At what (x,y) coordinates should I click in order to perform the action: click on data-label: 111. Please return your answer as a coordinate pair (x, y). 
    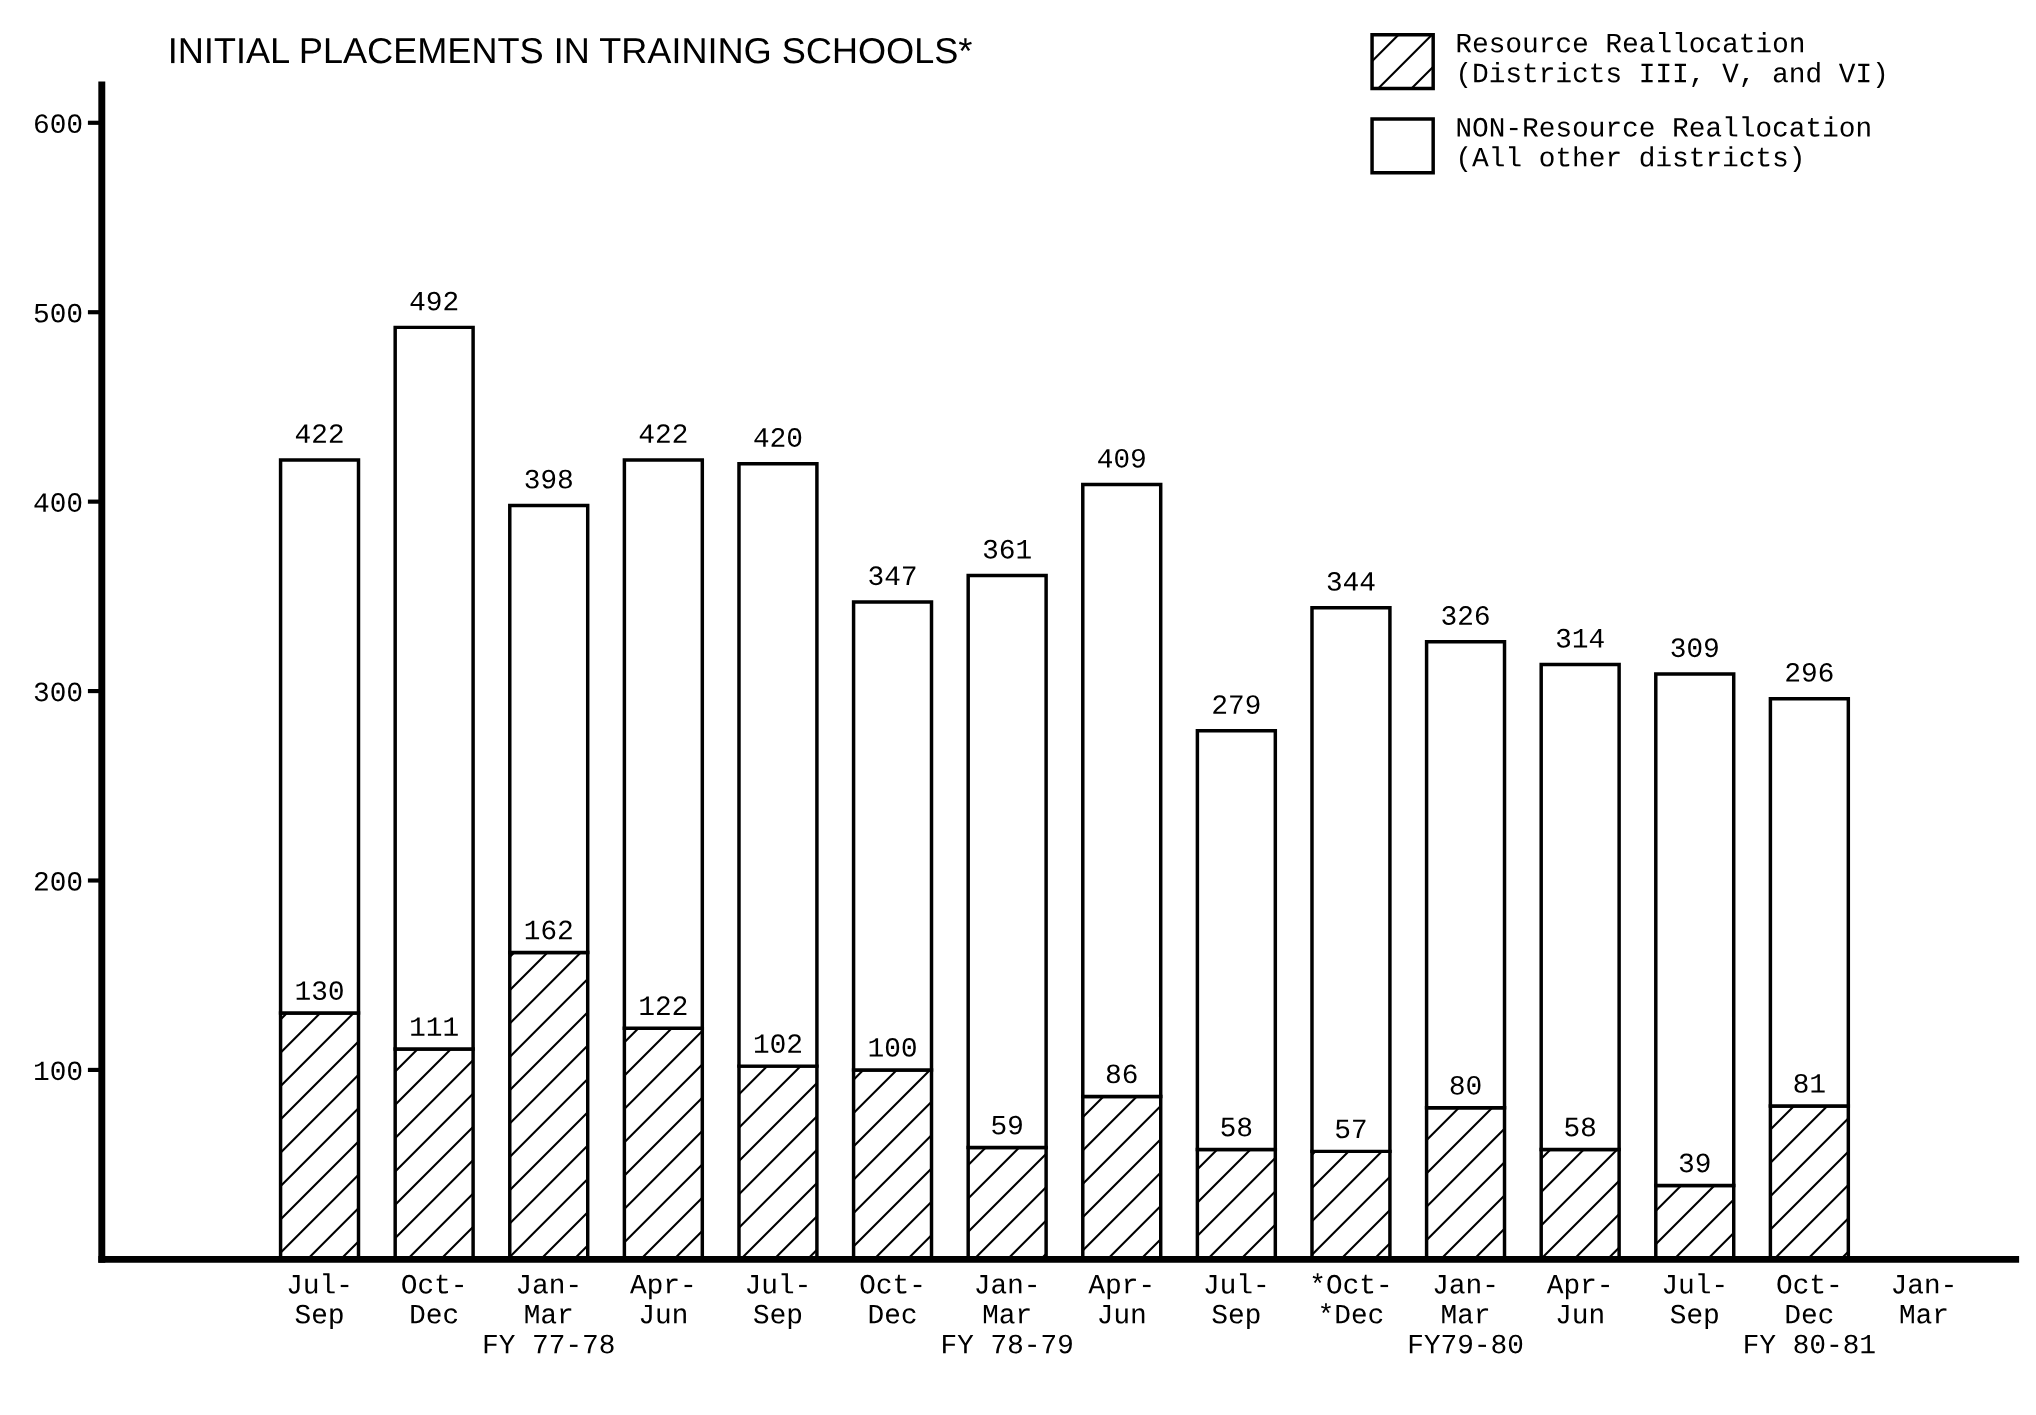
    Looking at the image, I should click on (434, 1026).